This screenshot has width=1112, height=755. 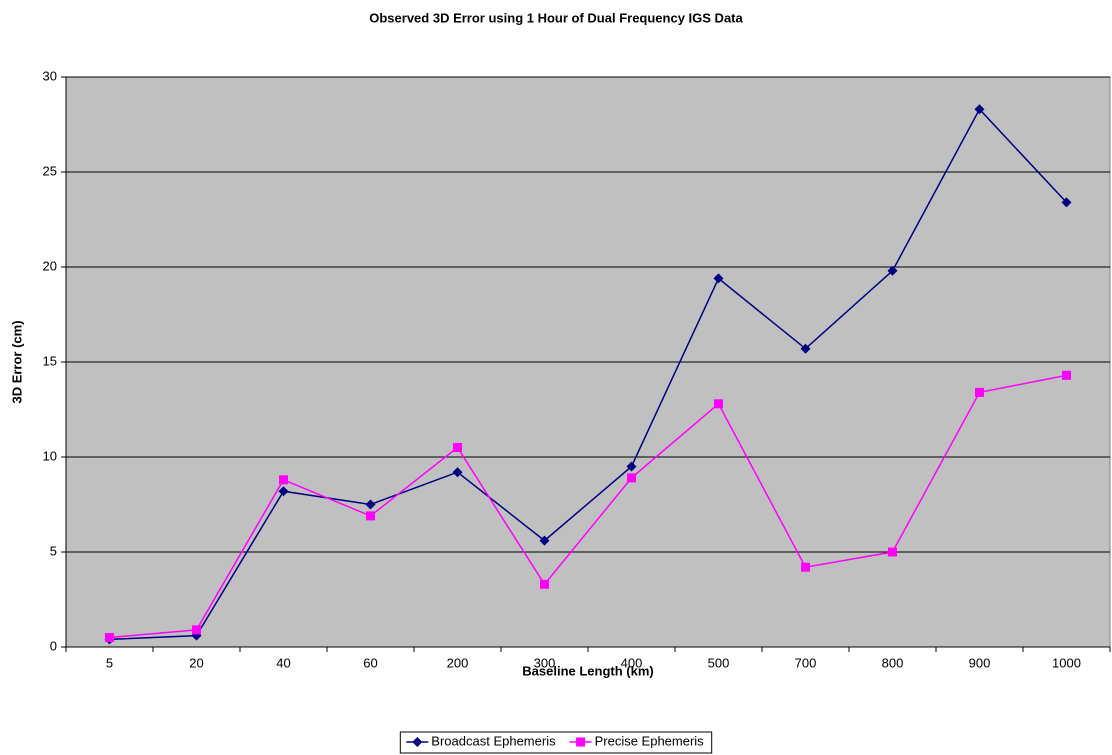 I want to click on x-tick-label: 900, so click(x=980, y=662).